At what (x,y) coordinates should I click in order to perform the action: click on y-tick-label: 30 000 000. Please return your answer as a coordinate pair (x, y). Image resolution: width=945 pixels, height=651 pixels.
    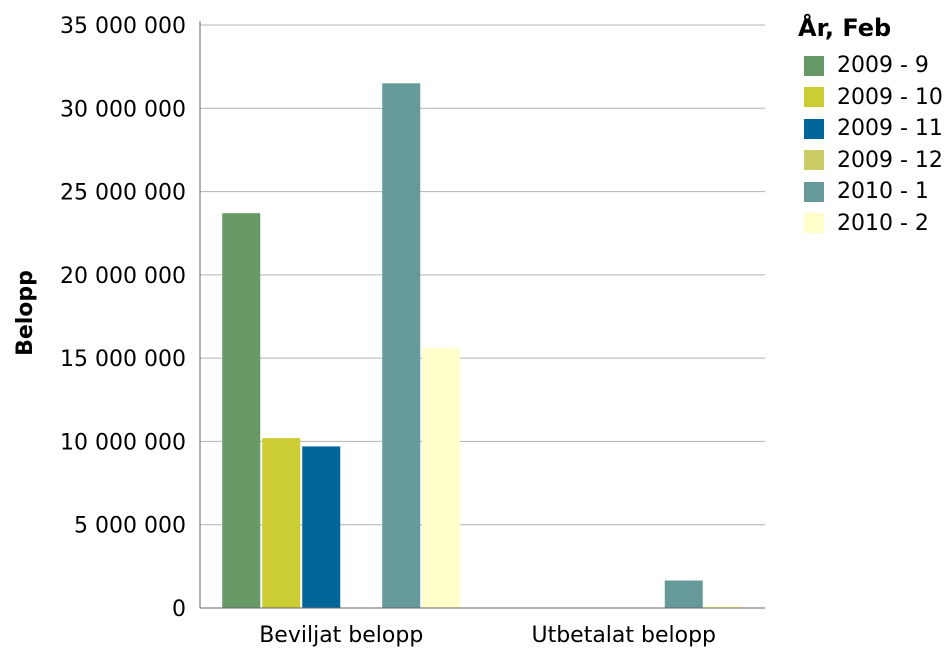
    Looking at the image, I should click on (123, 109).